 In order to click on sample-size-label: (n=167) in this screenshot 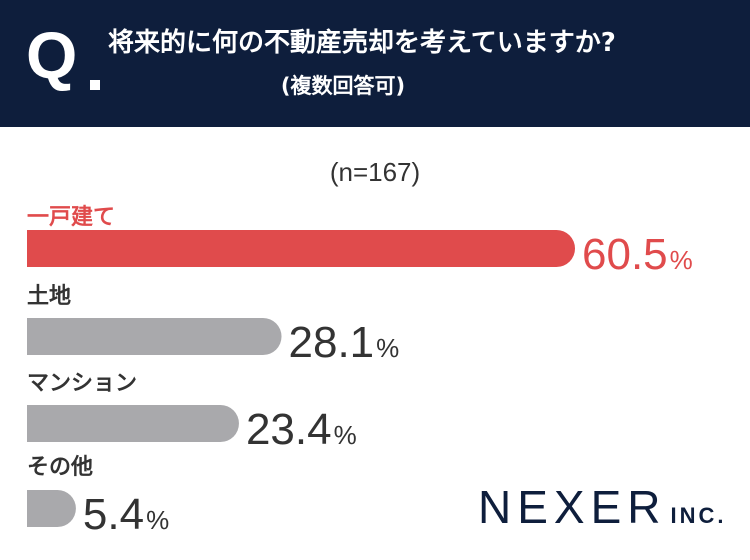, I will do `click(375, 172)`.